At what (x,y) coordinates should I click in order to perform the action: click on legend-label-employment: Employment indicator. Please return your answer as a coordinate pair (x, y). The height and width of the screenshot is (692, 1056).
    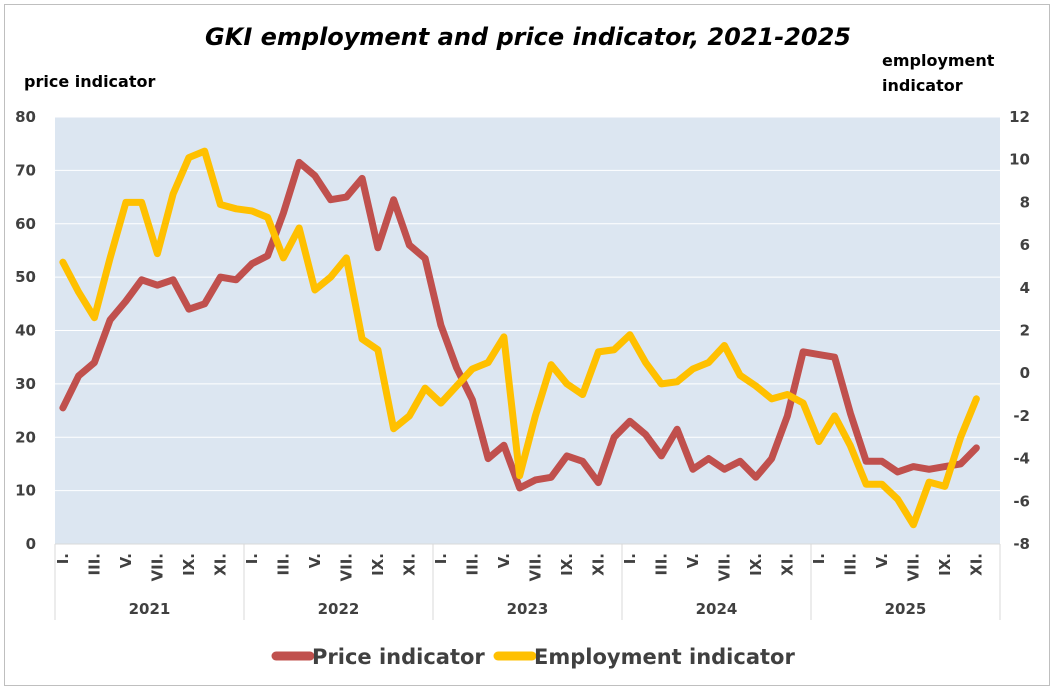
    Looking at the image, I should click on (664, 657).